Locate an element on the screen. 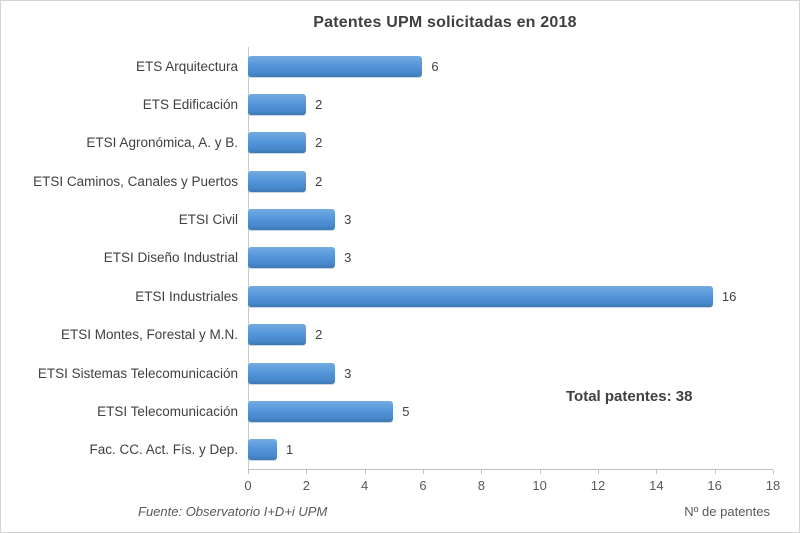 The height and width of the screenshot is (533, 800). x-axis-tick-label: 4 is located at coordinates (365, 485).